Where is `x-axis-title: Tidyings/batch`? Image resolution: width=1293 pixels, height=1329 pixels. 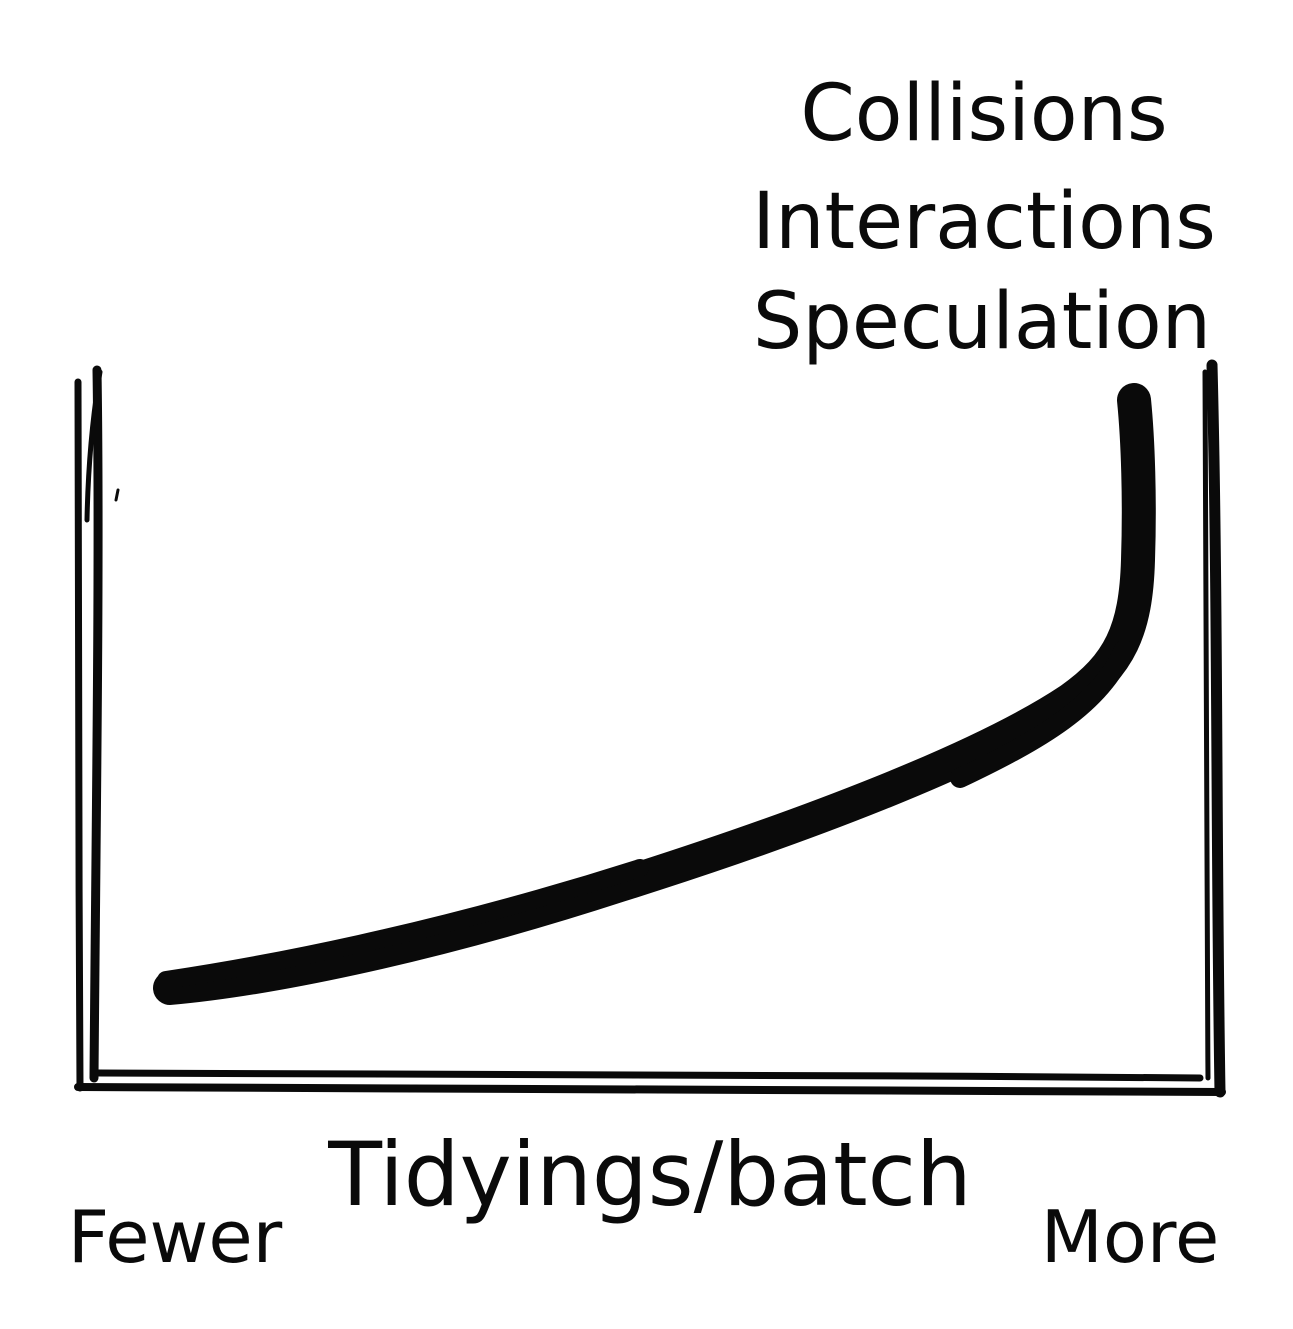 x-axis-title: Tidyings/batch is located at coordinates (649, 1174).